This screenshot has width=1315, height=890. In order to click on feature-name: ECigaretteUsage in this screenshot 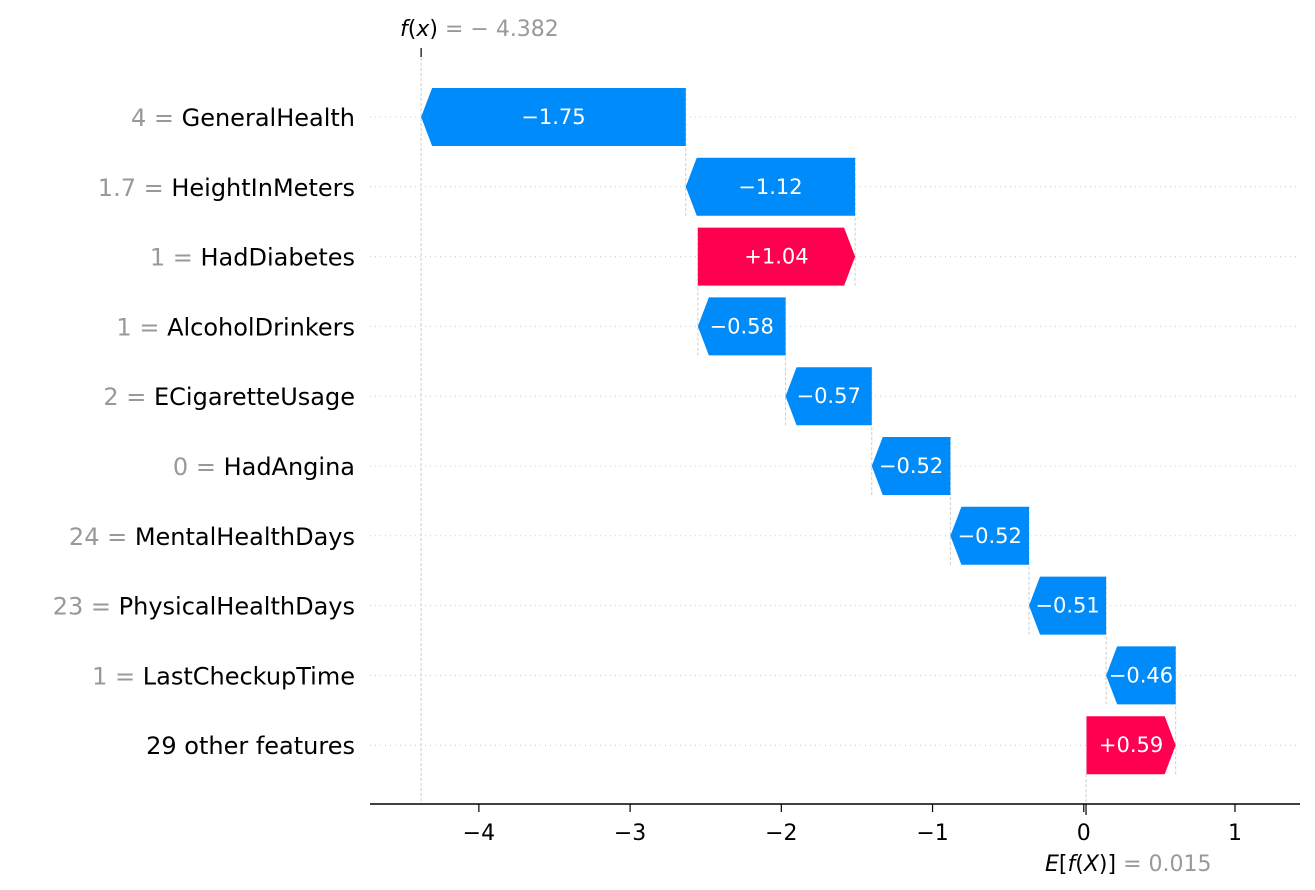, I will do `click(254, 397)`.